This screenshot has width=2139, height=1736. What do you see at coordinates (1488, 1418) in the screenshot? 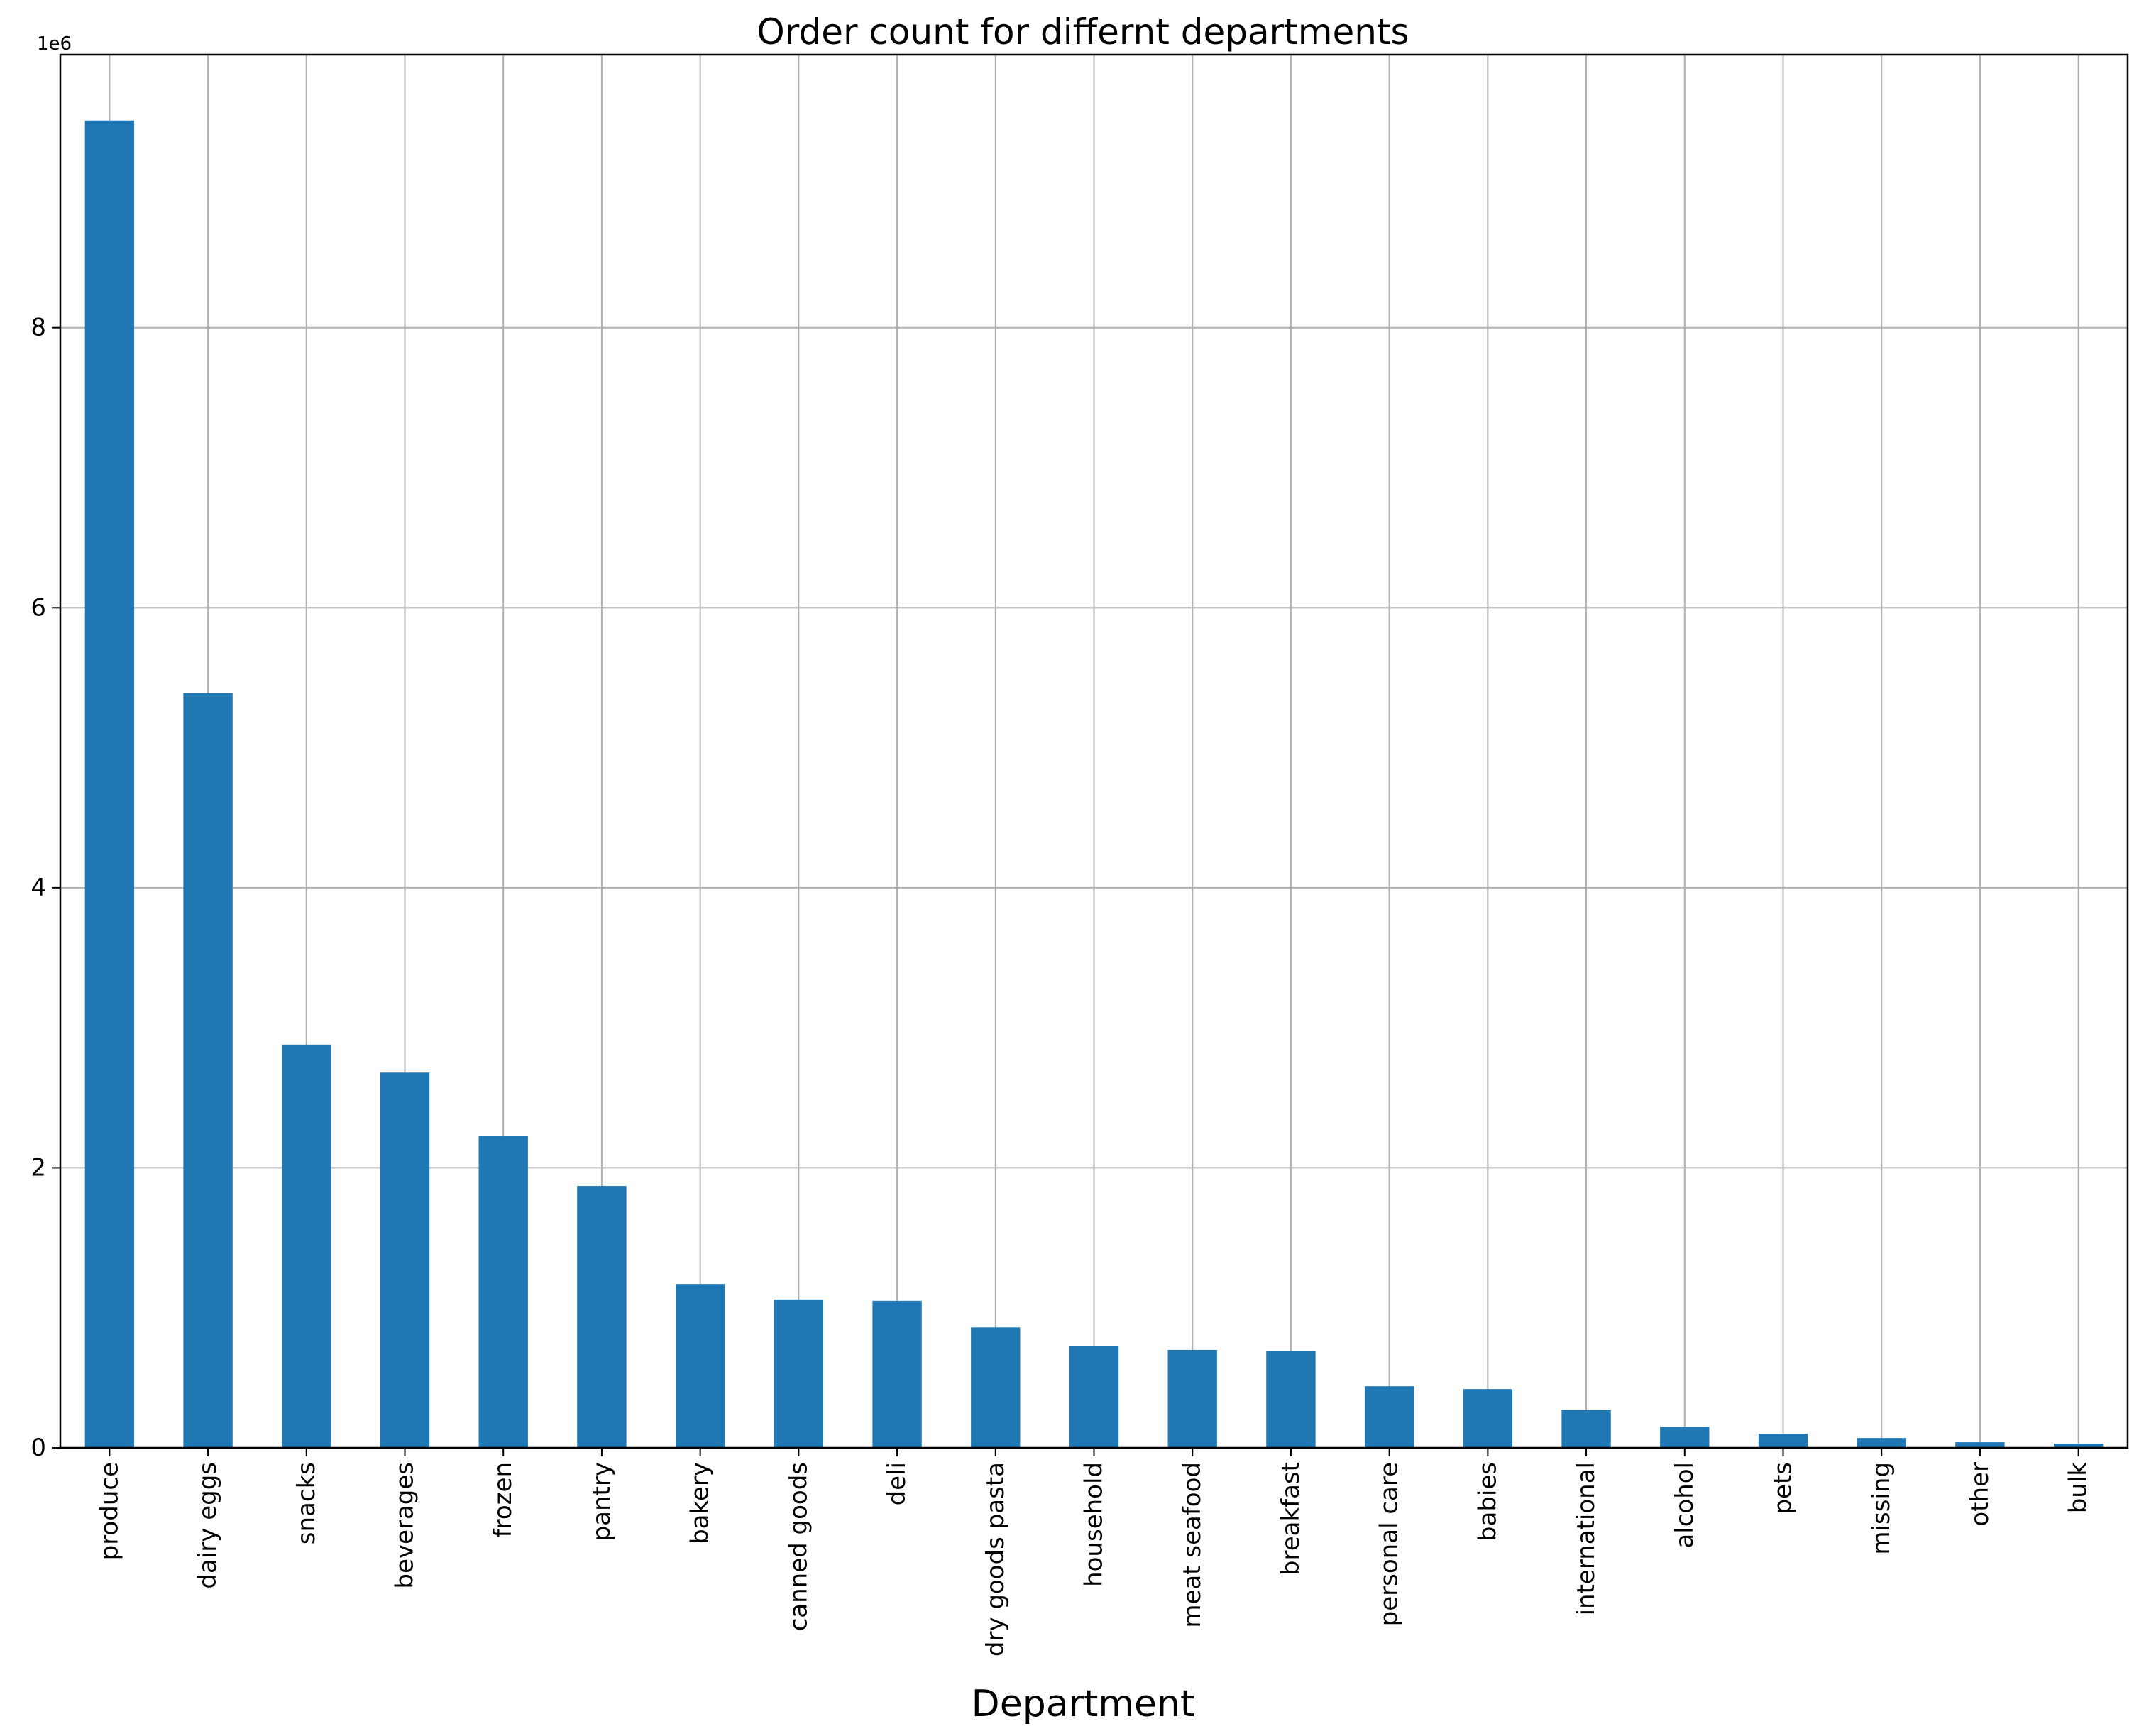
I see `bar-babies` at bounding box center [1488, 1418].